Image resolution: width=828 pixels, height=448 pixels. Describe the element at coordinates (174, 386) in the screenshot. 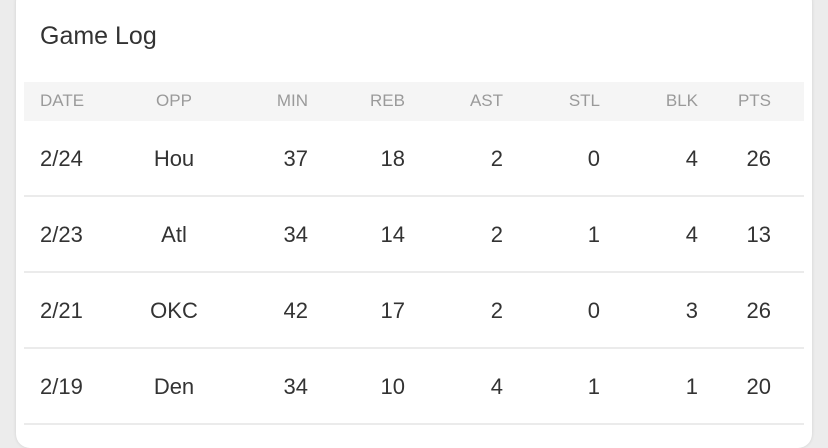

I see `cell-opp: Den` at that location.